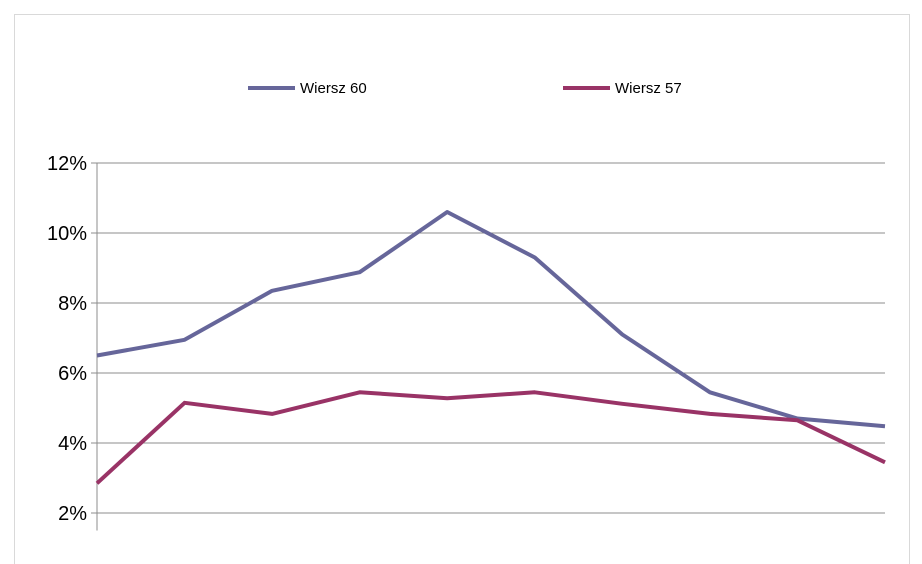 This screenshot has width=922, height=564. What do you see at coordinates (72, 444) in the screenshot?
I see `y-tick-label: 4%` at bounding box center [72, 444].